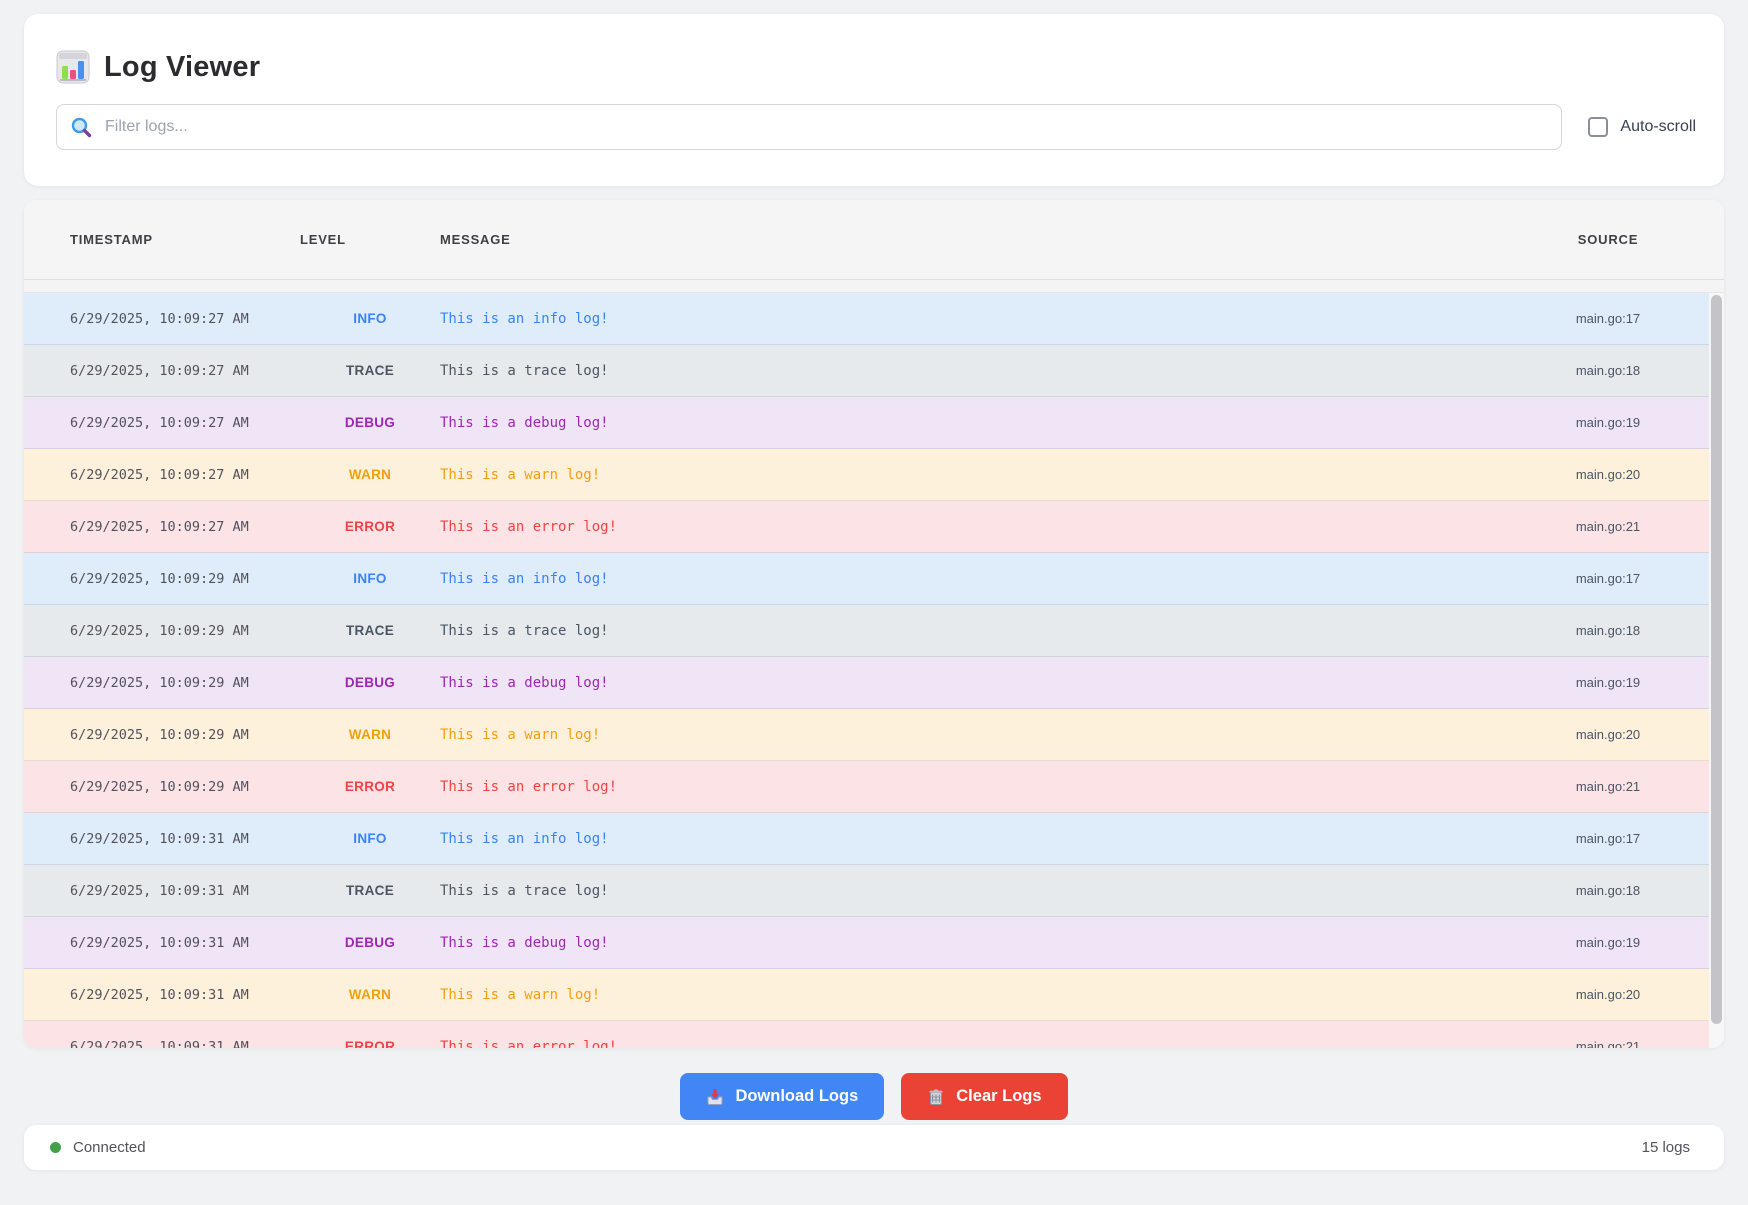 This screenshot has width=1748, height=1205. I want to click on download-logs-button: Download Logs, so click(782, 1096).